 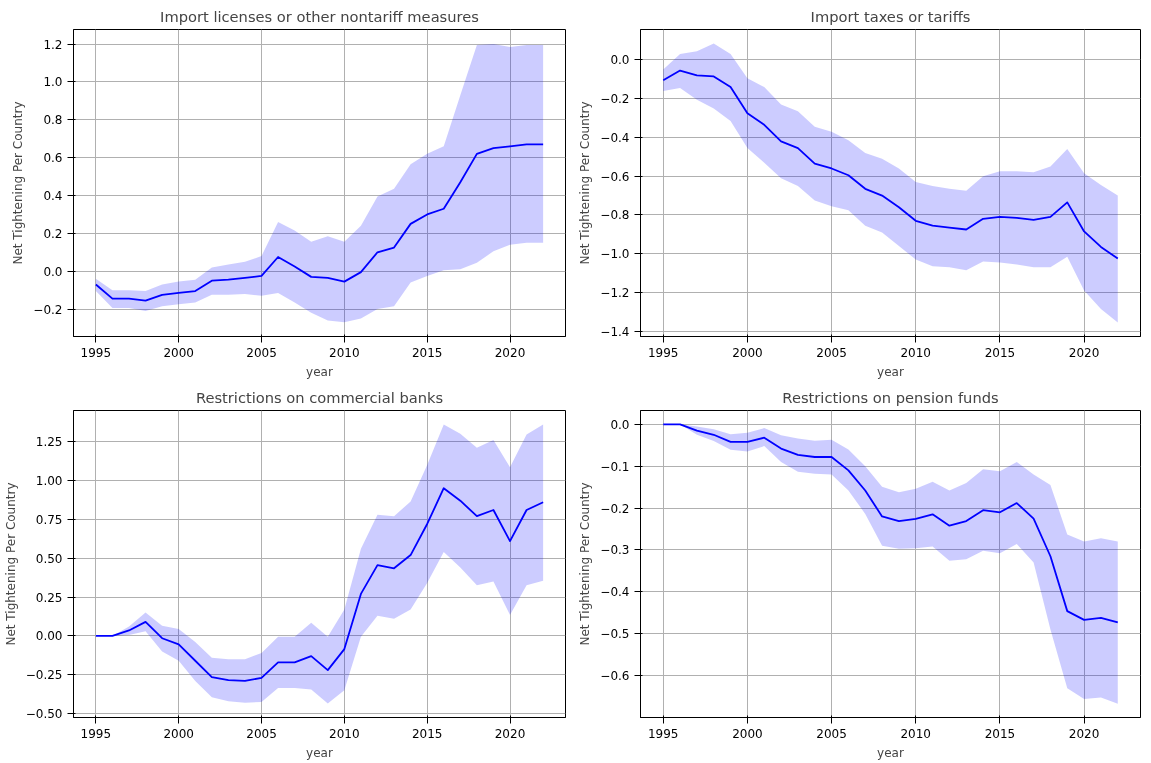 What do you see at coordinates (53, 44) in the screenshot?
I see `y-tick-label: 1.2` at bounding box center [53, 44].